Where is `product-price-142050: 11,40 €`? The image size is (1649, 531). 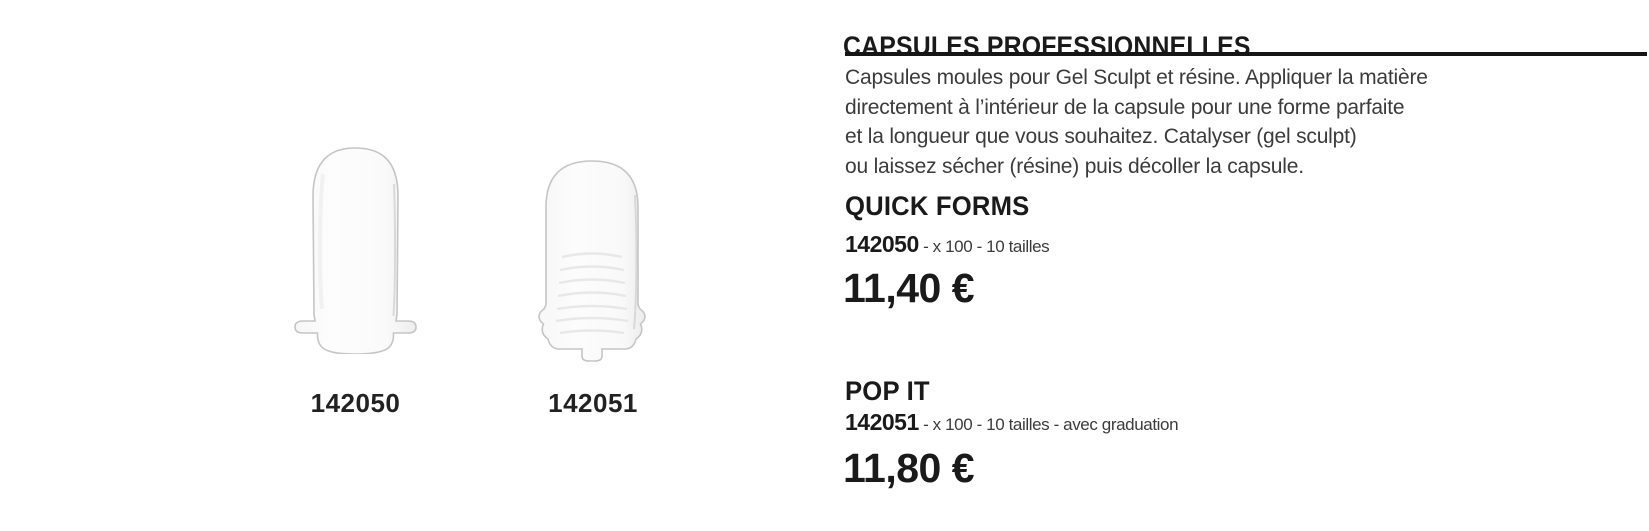
product-price-142050: 11,40 € is located at coordinates (909, 288).